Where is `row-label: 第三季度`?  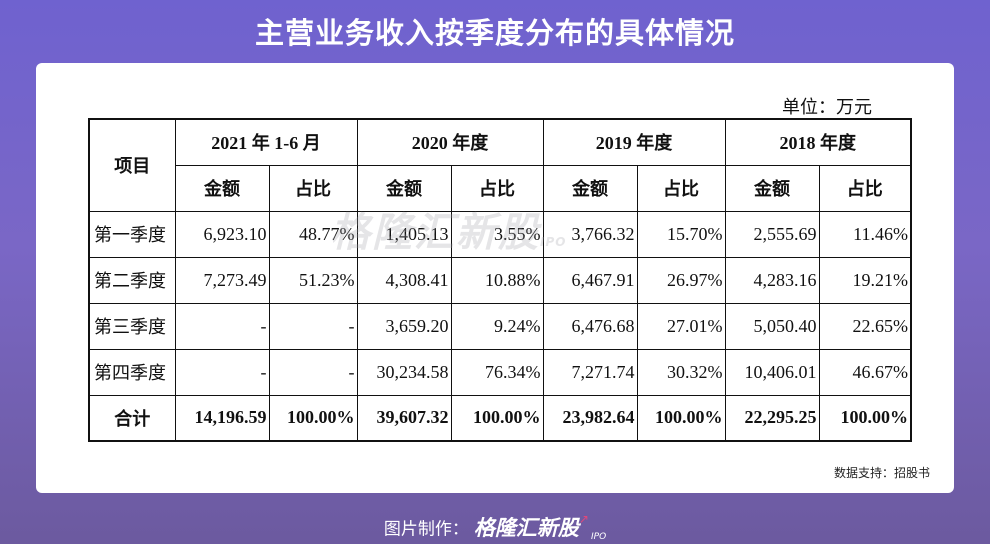 row-label: 第三季度 is located at coordinates (132, 326).